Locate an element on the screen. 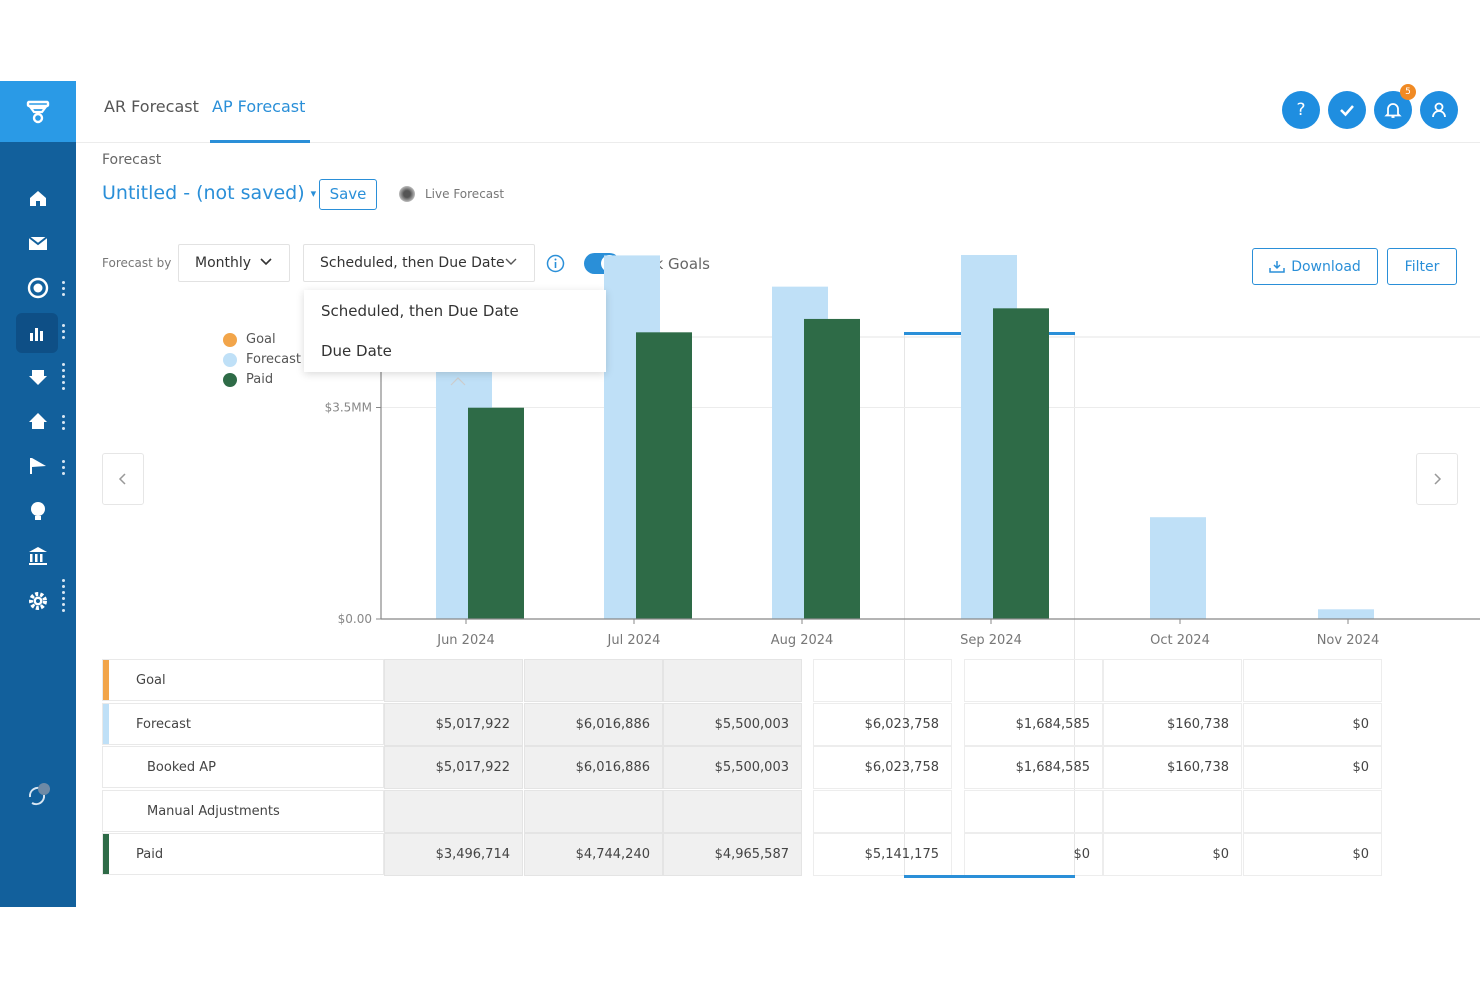  mail-icon is located at coordinates (38, 243).